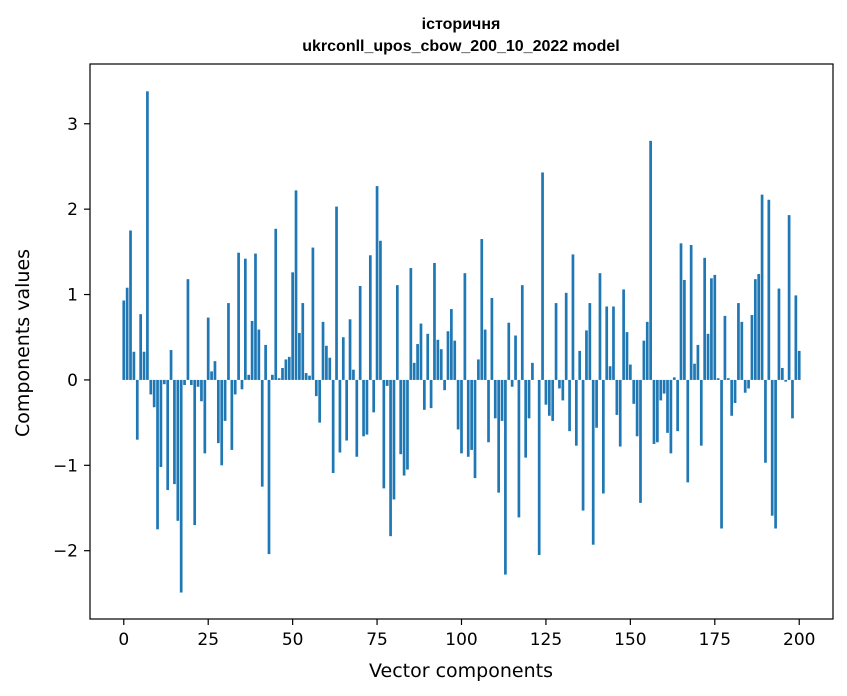 Image resolution: width=847 pixels, height=696 pixels. Describe the element at coordinates (72, 210) in the screenshot. I see `y-tick-label: 2` at that location.